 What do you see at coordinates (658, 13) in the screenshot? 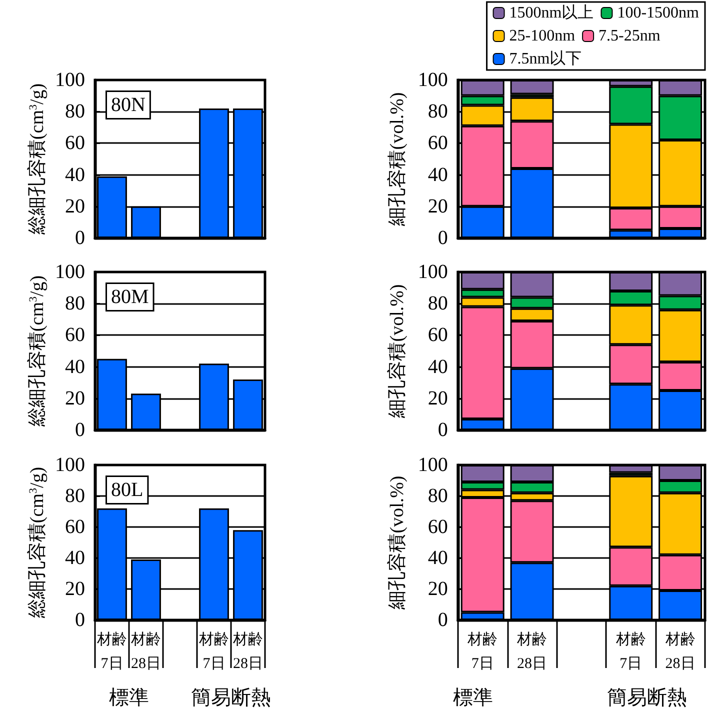
I see `legend-label: 100-1500nm` at bounding box center [658, 13].